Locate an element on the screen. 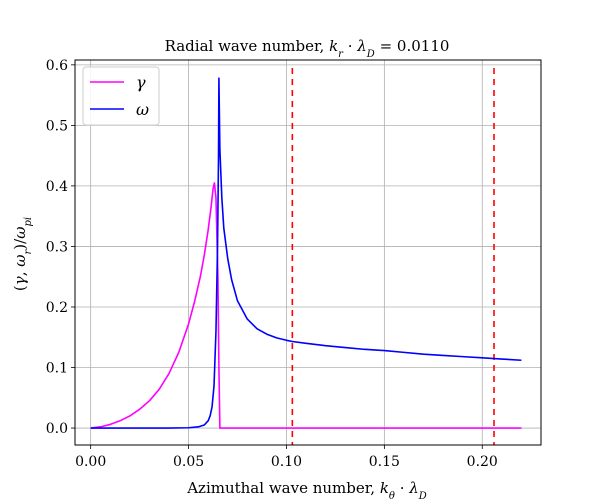  x-tick-label: 0.15 is located at coordinates (384, 462).